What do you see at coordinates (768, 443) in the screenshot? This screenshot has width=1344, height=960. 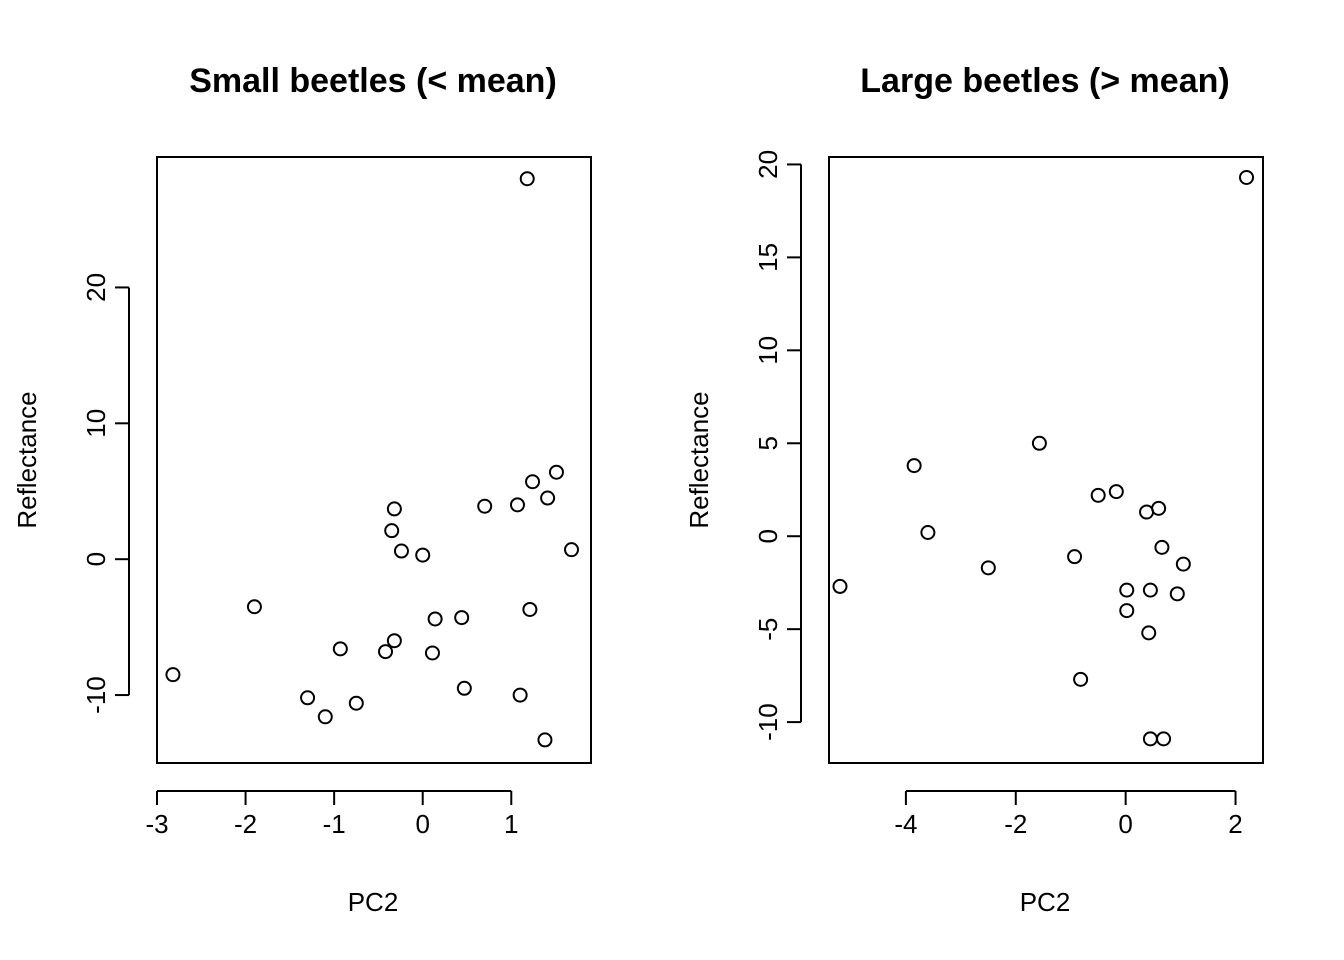 I see `y-tick-label-large-beetles: 5` at bounding box center [768, 443].